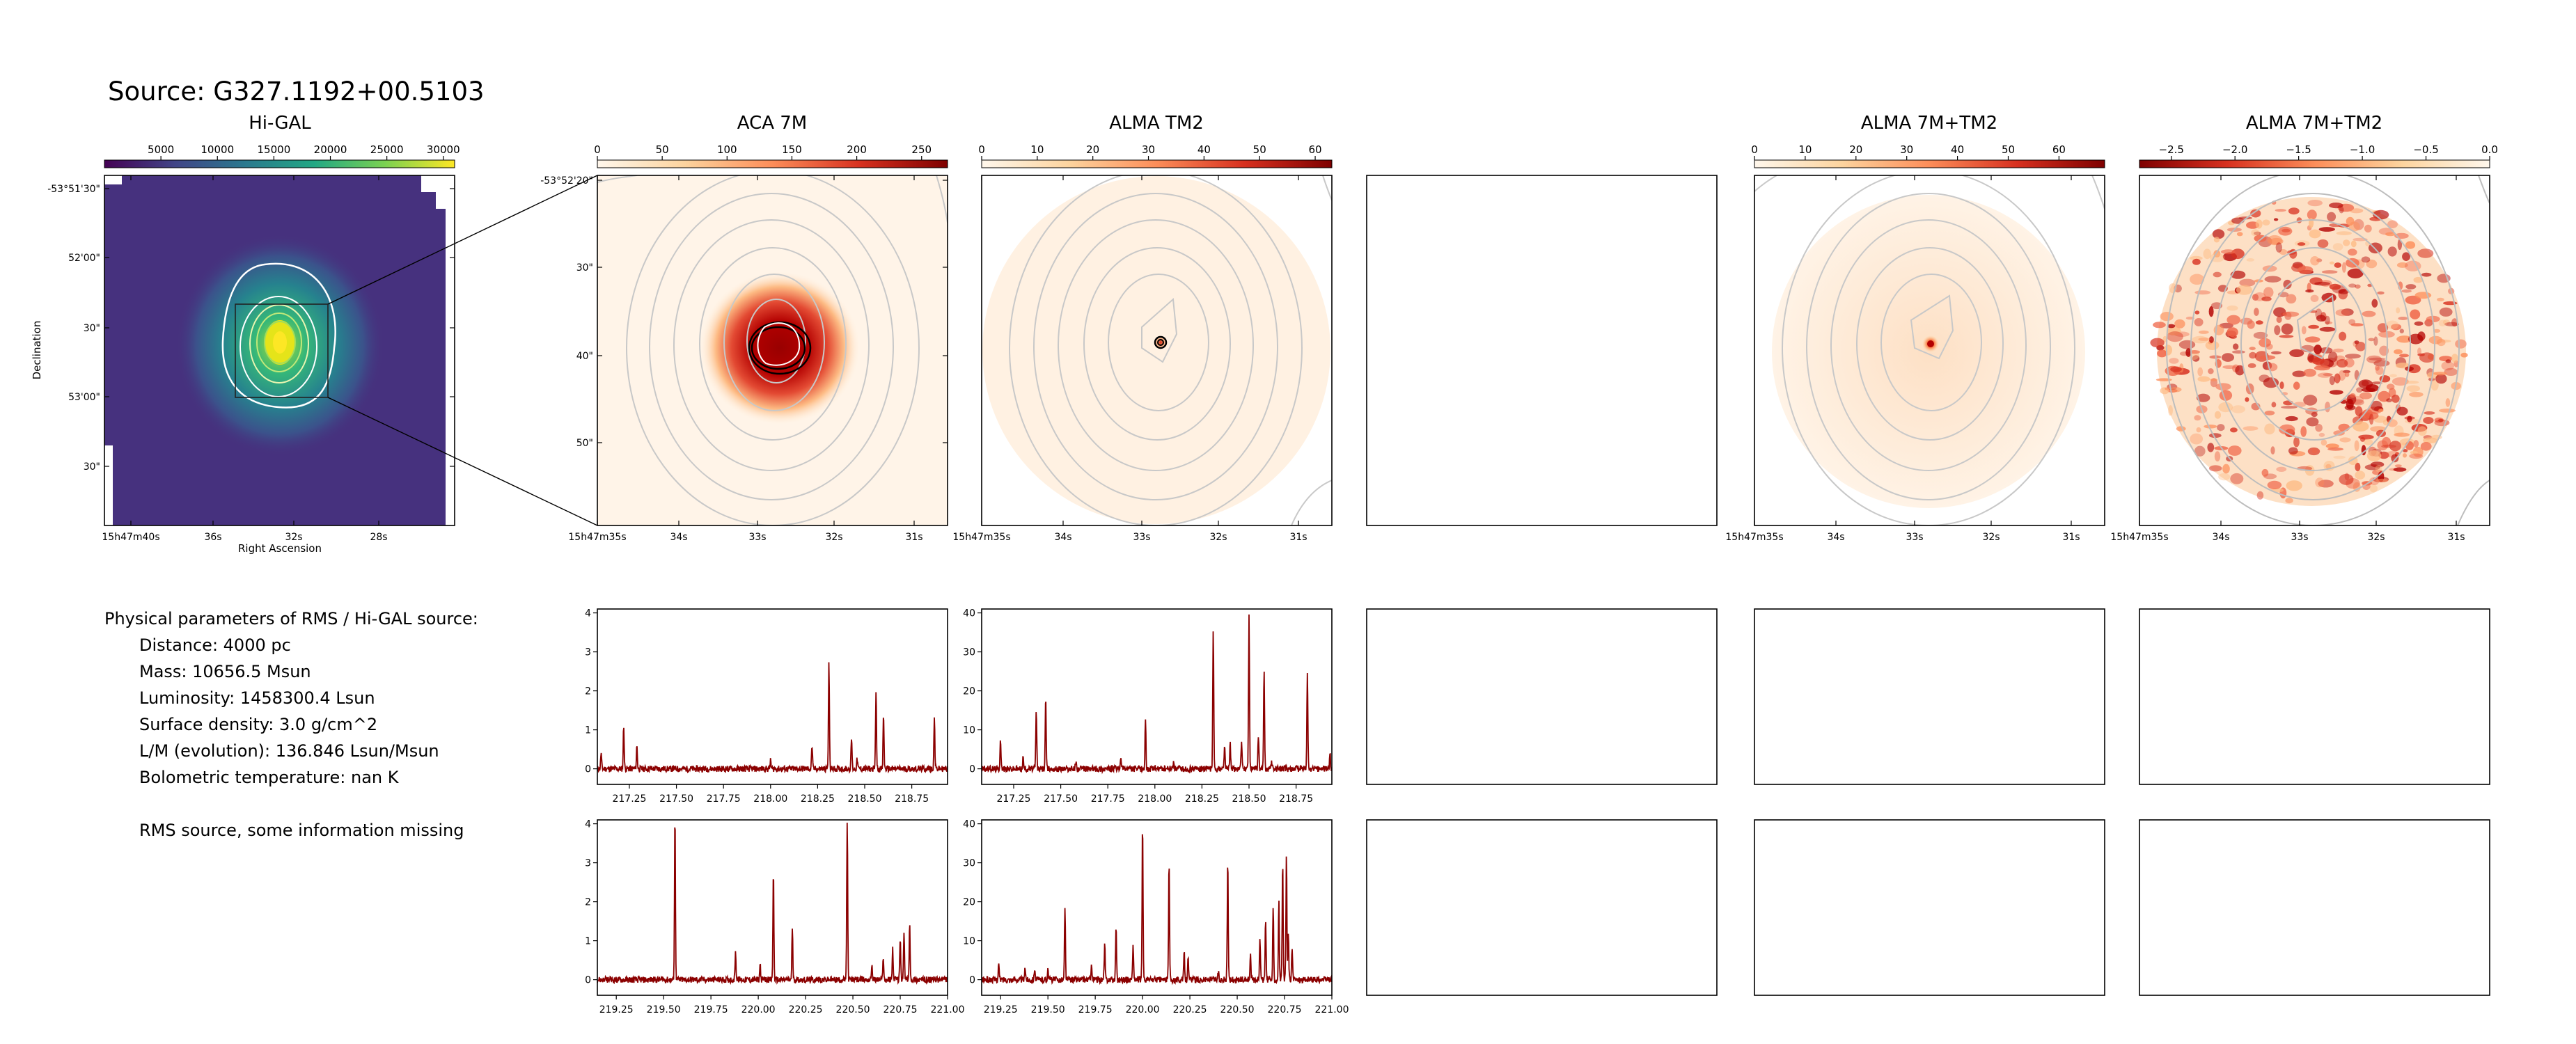 Image resolution: width=2576 pixels, height=1044 pixels. What do you see at coordinates (772, 123) in the screenshot?
I see `panel-title-aca7m: ACA 7M` at bounding box center [772, 123].